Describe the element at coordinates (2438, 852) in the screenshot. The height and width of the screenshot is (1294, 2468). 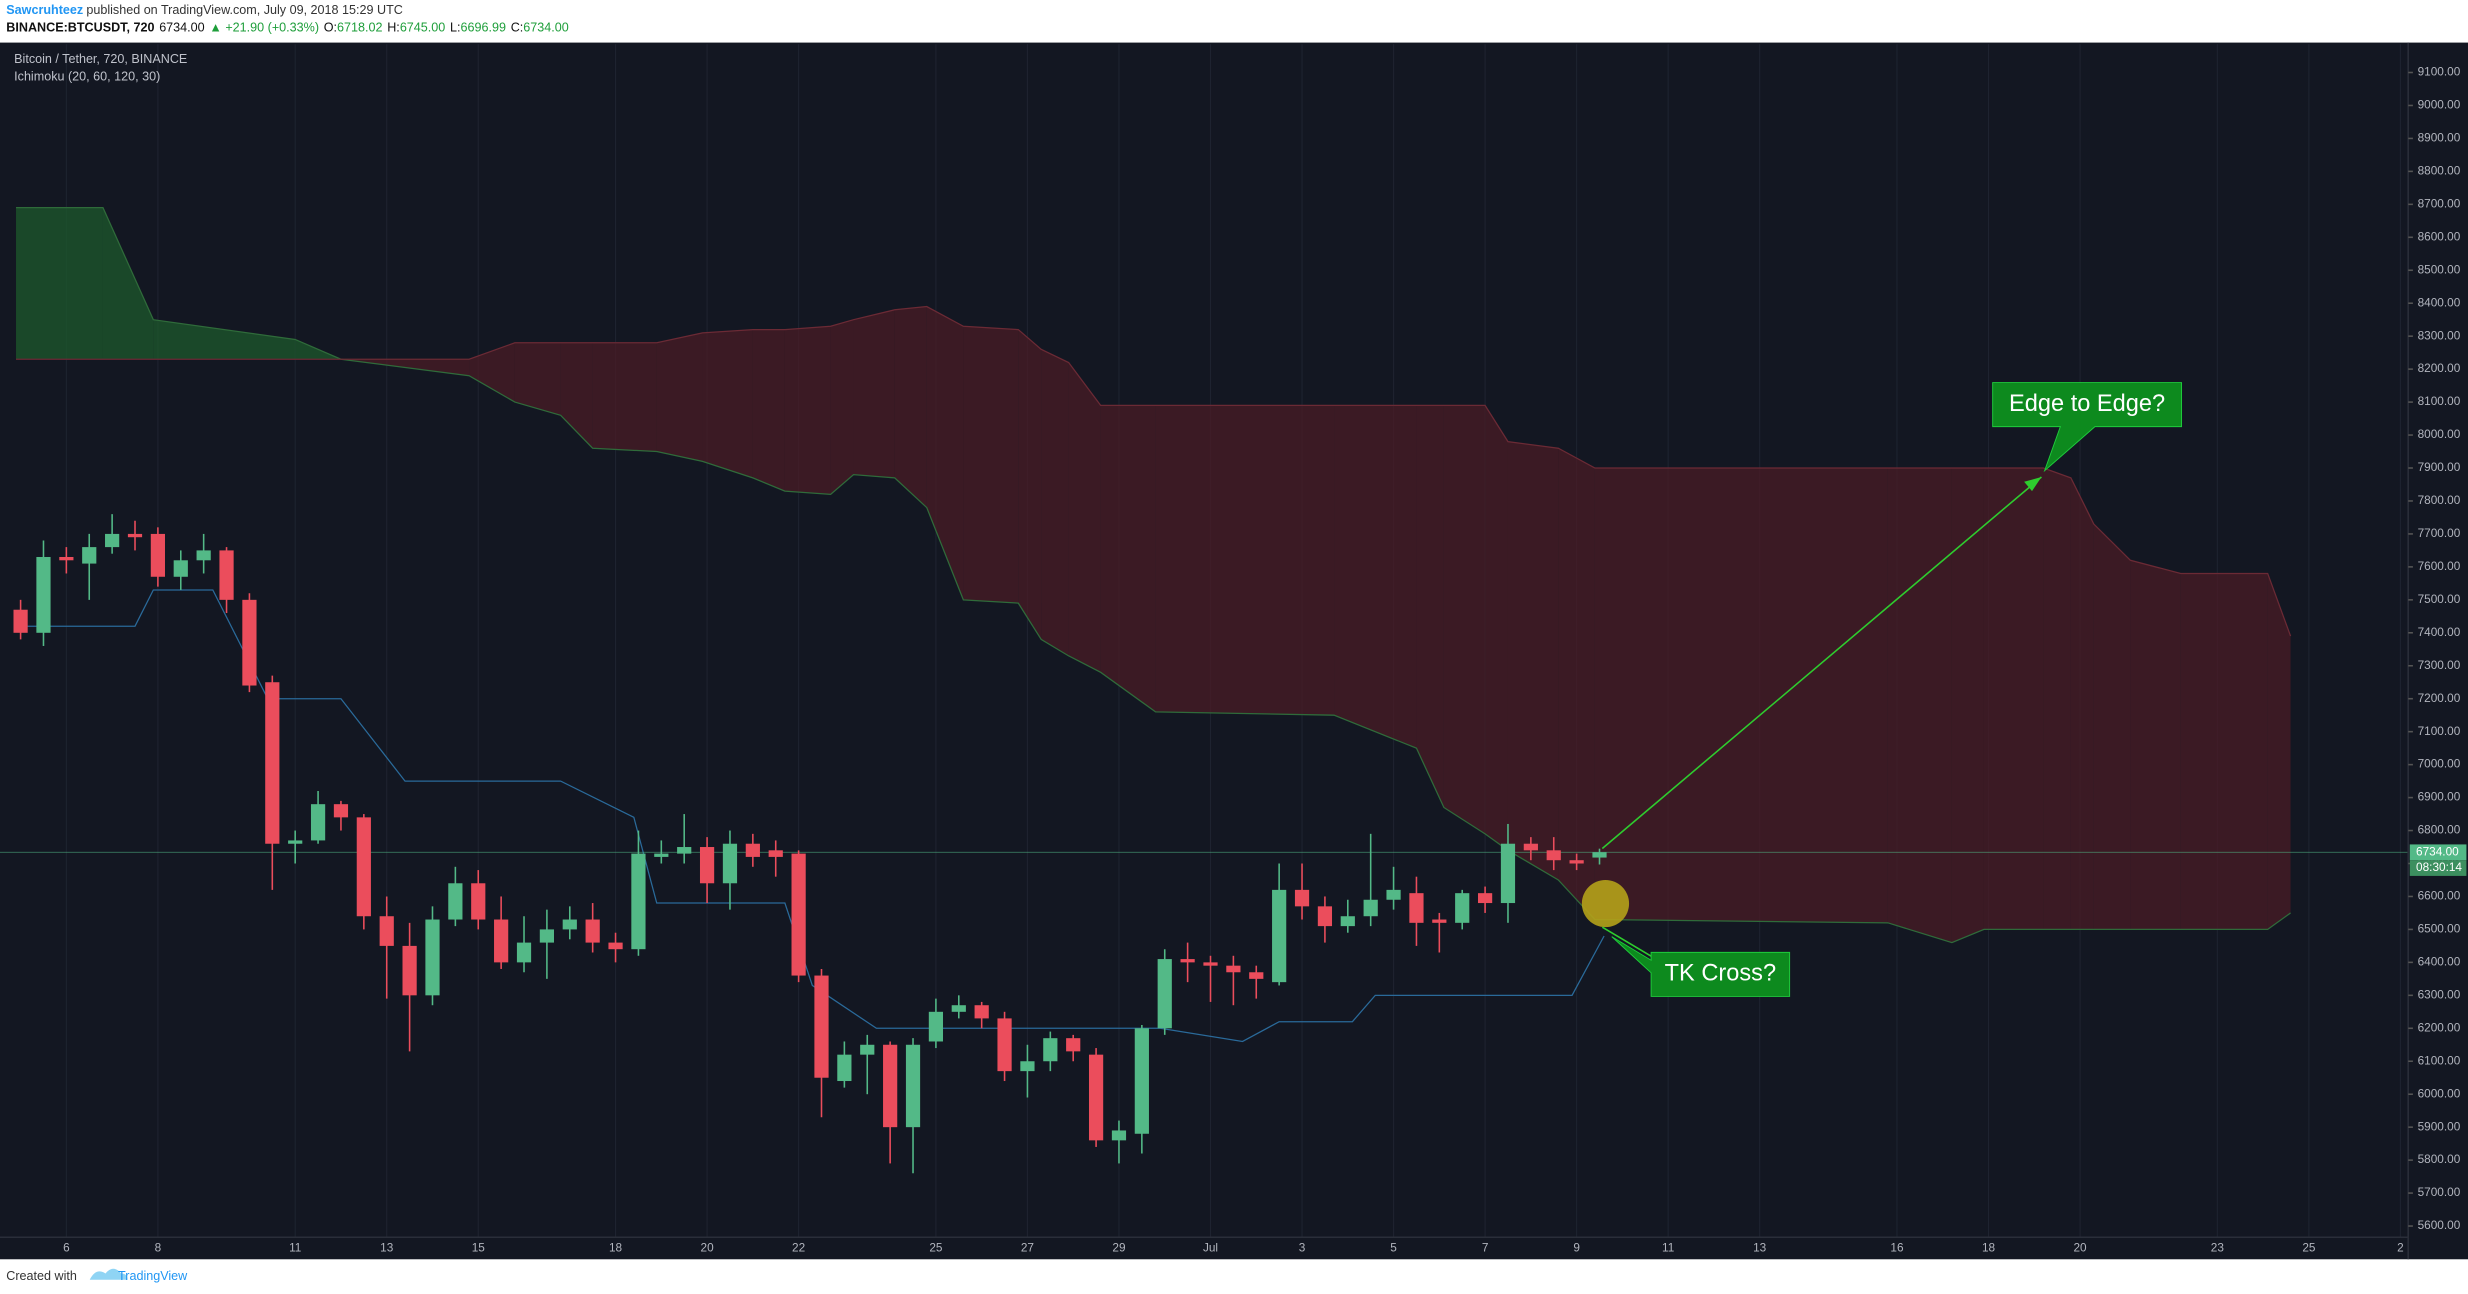
I see `last-price-tag` at that location.